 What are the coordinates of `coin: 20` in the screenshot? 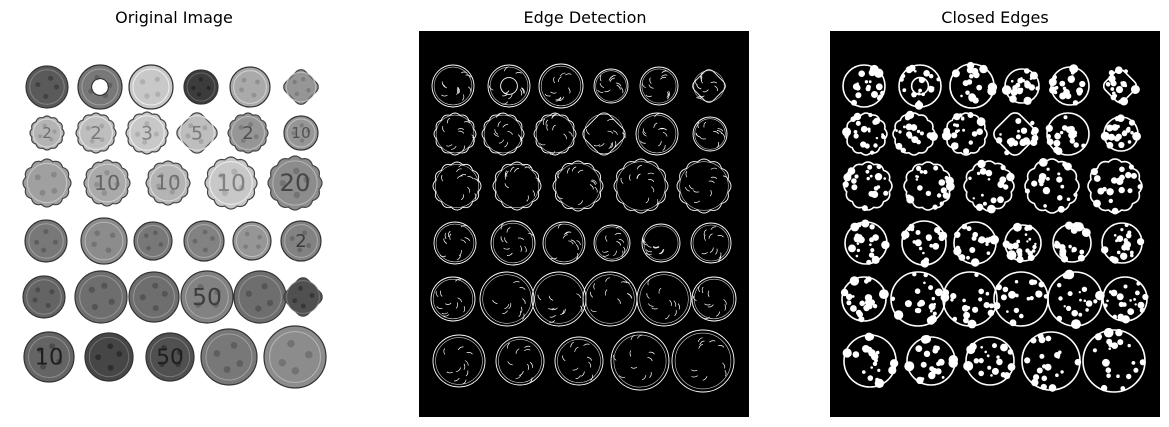 It's located at (295, 183).